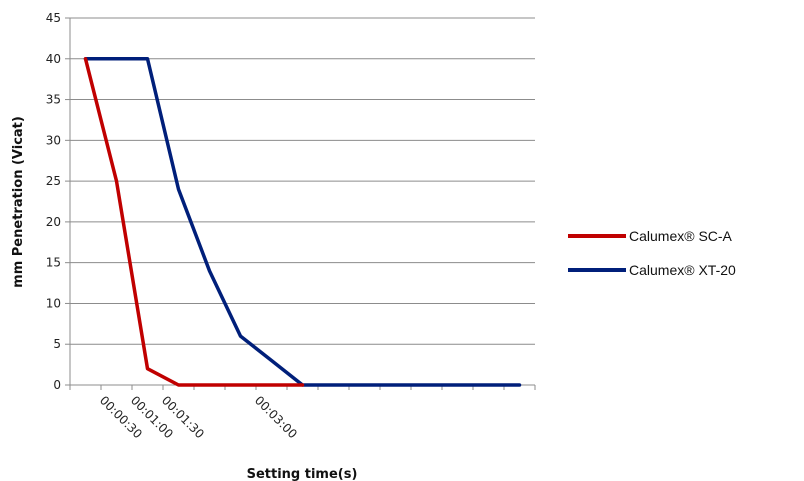 The image size is (804, 481). I want to click on x-tick-label: 00:03:00, so click(276, 417).